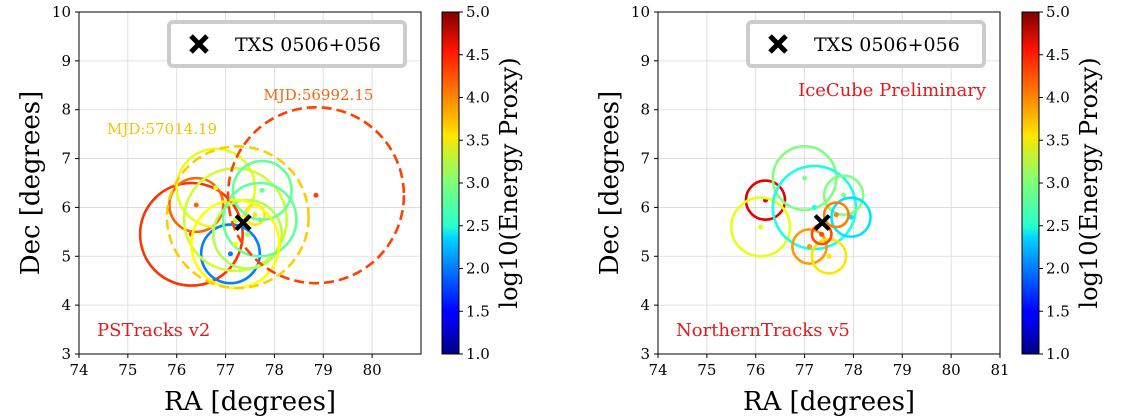 This screenshot has width=1123, height=419. What do you see at coordinates (318, 95) in the screenshot?
I see `annotation: MJD:56992.15` at bounding box center [318, 95].